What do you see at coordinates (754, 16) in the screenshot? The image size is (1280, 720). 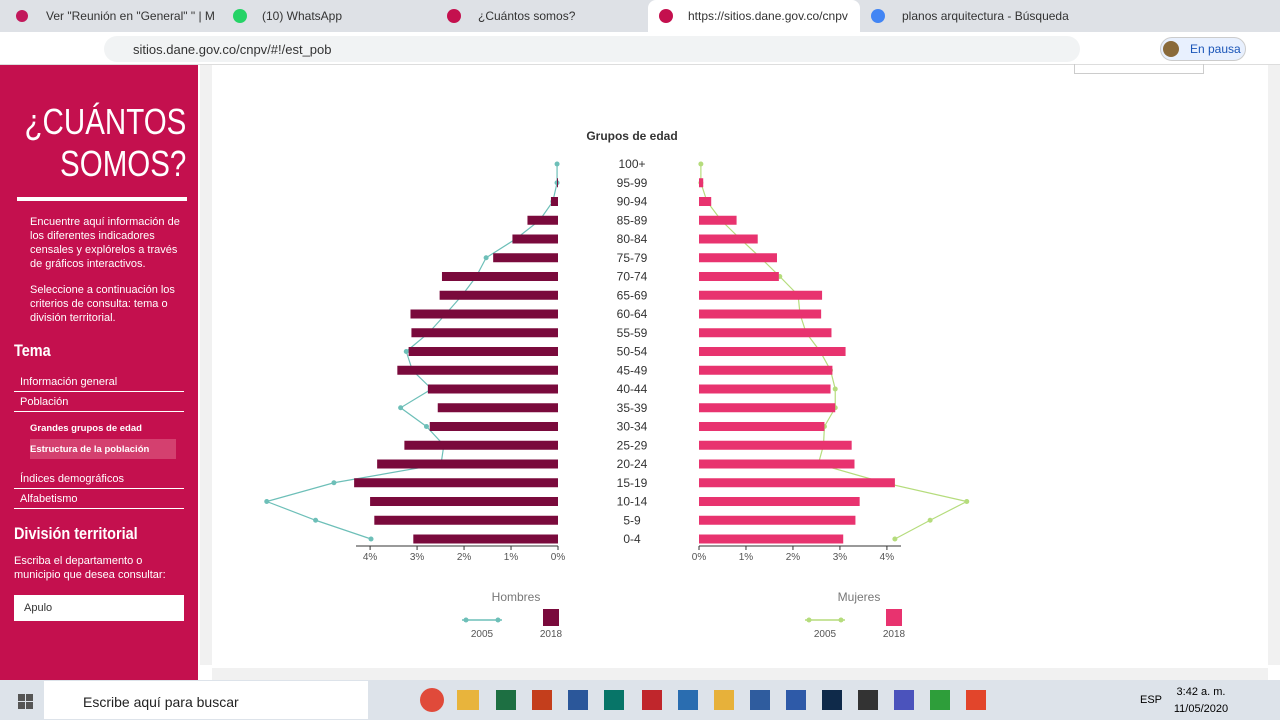 I see `tab-active: https://sitios.dane.gov.co/cnpv` at bounding box center [754, 16].